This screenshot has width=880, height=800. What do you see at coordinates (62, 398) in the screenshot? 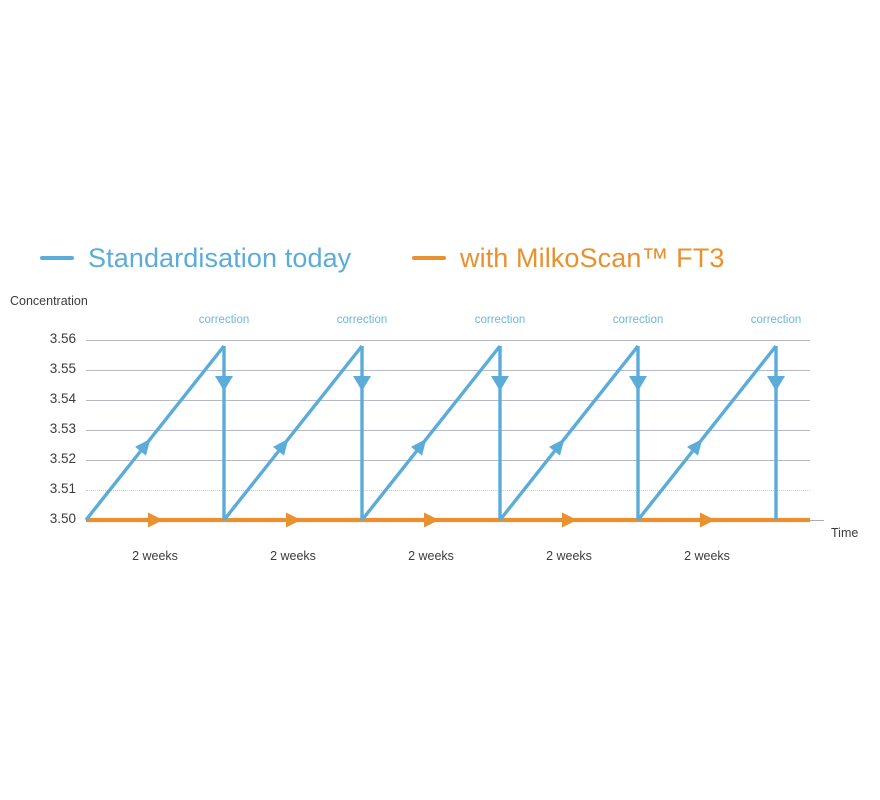
I see `y-tick-label: 3.54` at bounding box center [62, 398].